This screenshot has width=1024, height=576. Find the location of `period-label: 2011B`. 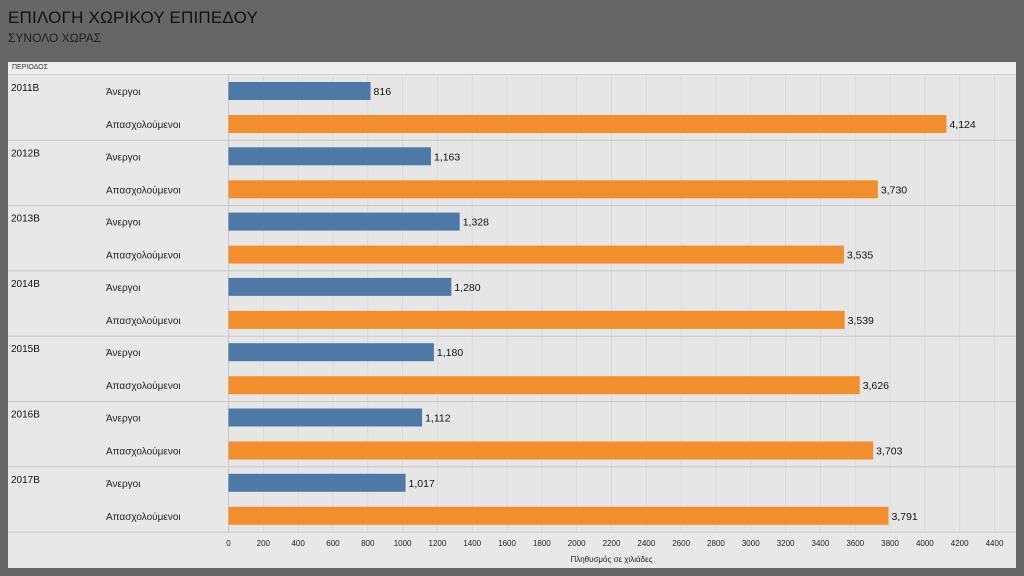

period-label: 2011B is located at coordinates (25, 88).